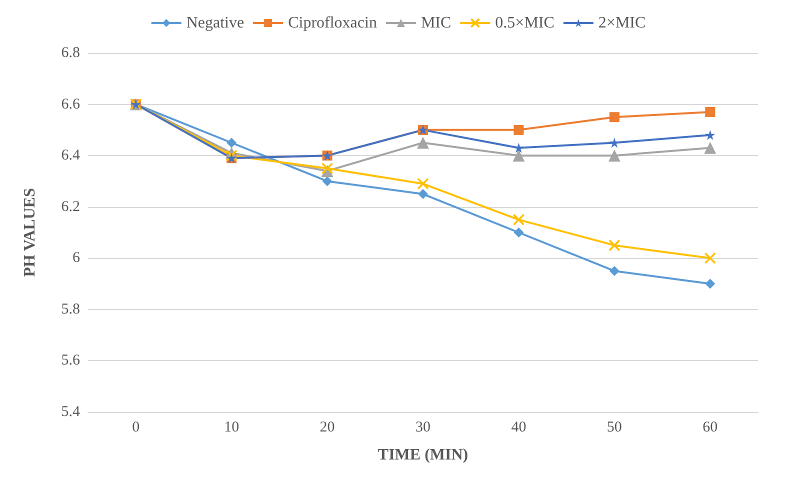 The width and height of the screenshot is (796, 480). What do you see at coordinates (423, 455) in the screenshot?
I see `x-axis-title: TIME (MIN)` at bounding box center [423, 455].